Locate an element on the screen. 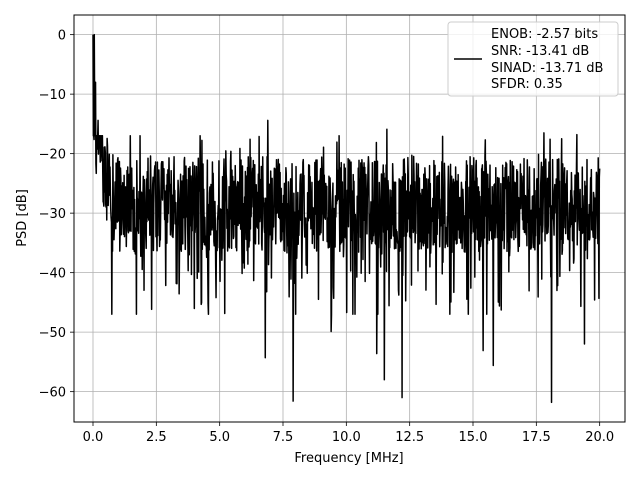 Image resolution: width=640 pixels, height=480 pixels. x-tick-label: 10.0 is located at coordinates (346, 437).